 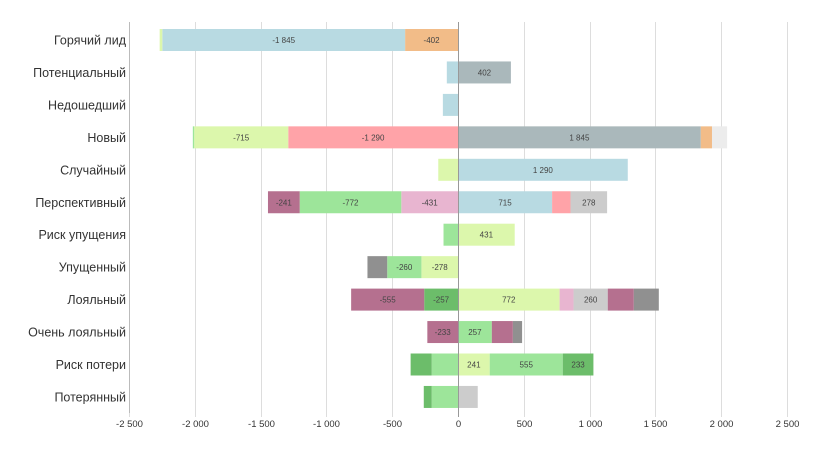 What do you see at coordinates (92, 268) in the screenshot?
I see `category-label: Упущенный` at bounding box center [92, 268].